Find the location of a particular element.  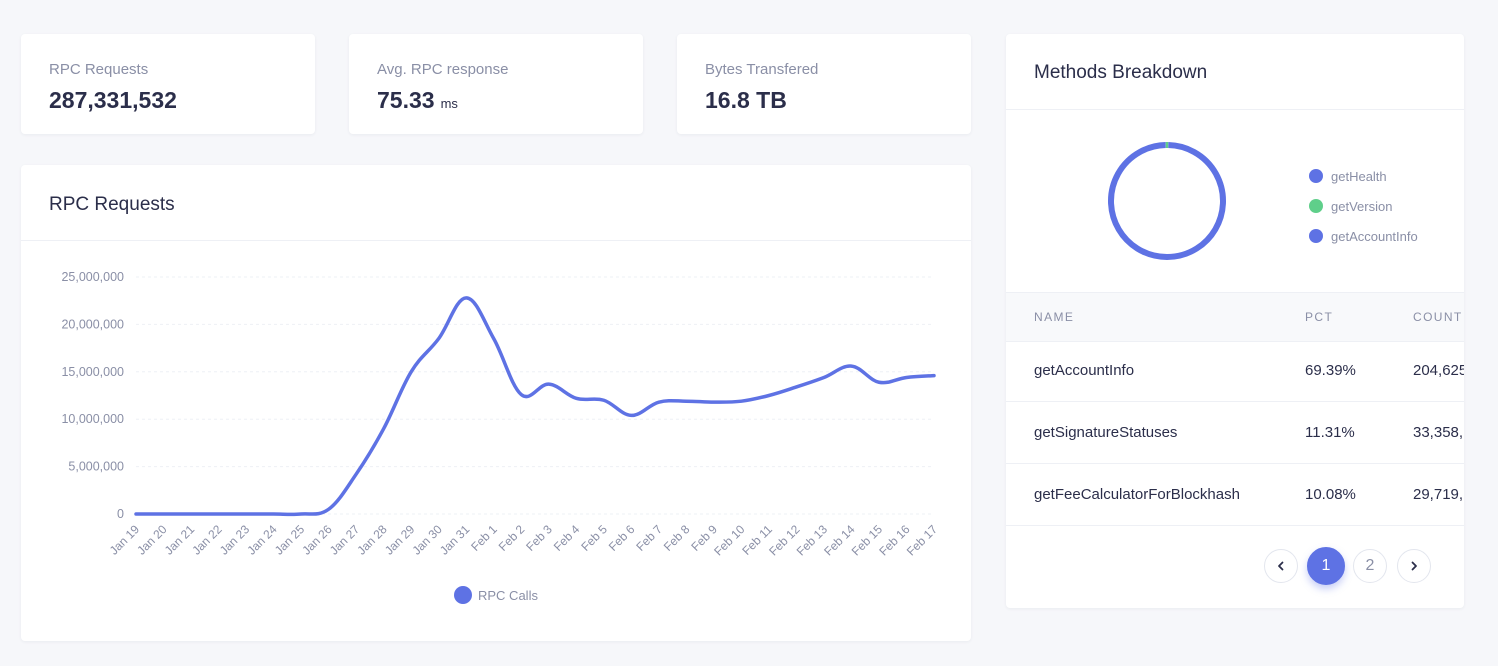

x-tick-label: Feb 6 is located at coordinates (622, 538).